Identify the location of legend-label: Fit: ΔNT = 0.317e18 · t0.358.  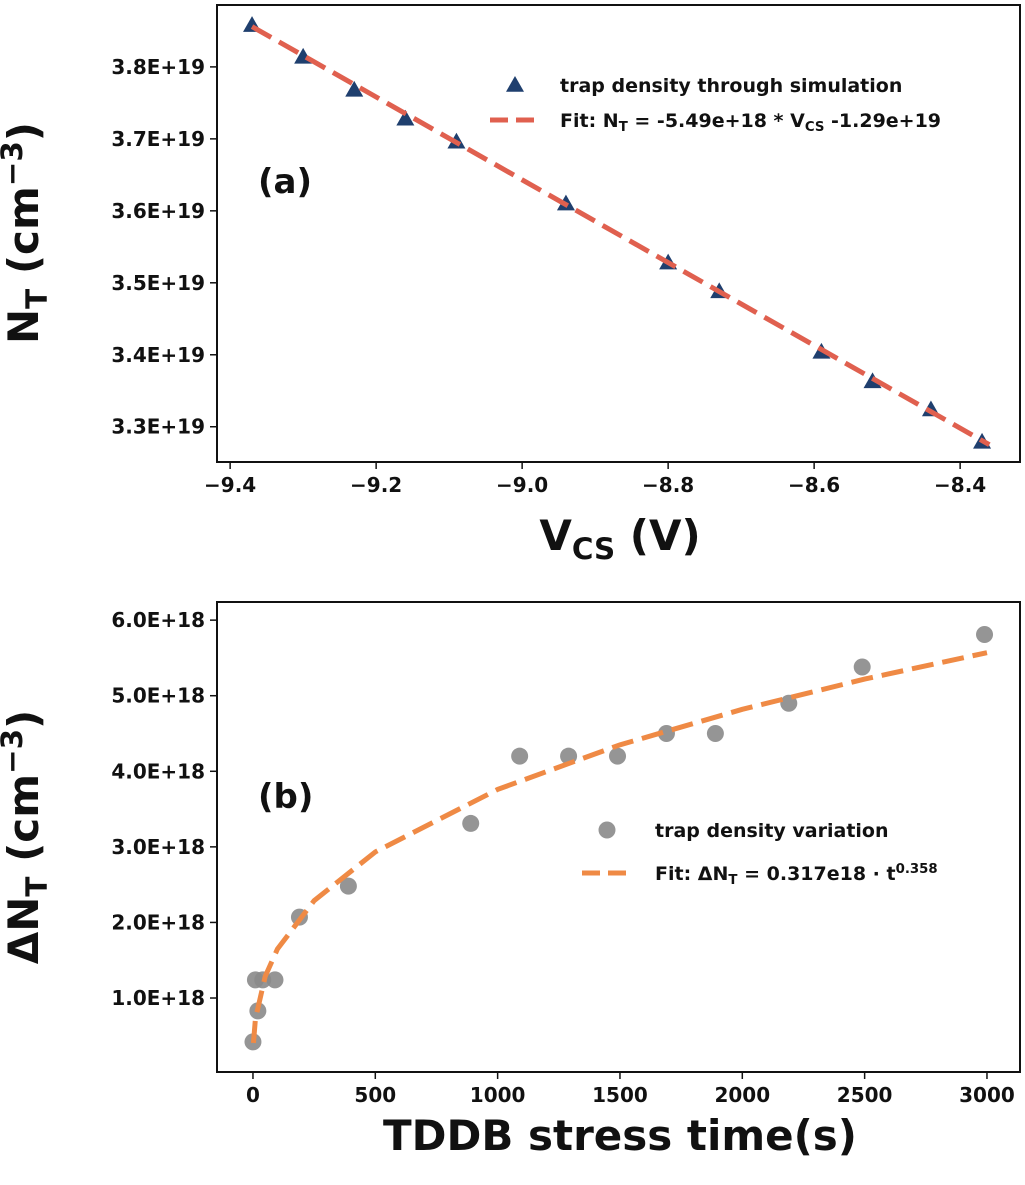
(796, 875).